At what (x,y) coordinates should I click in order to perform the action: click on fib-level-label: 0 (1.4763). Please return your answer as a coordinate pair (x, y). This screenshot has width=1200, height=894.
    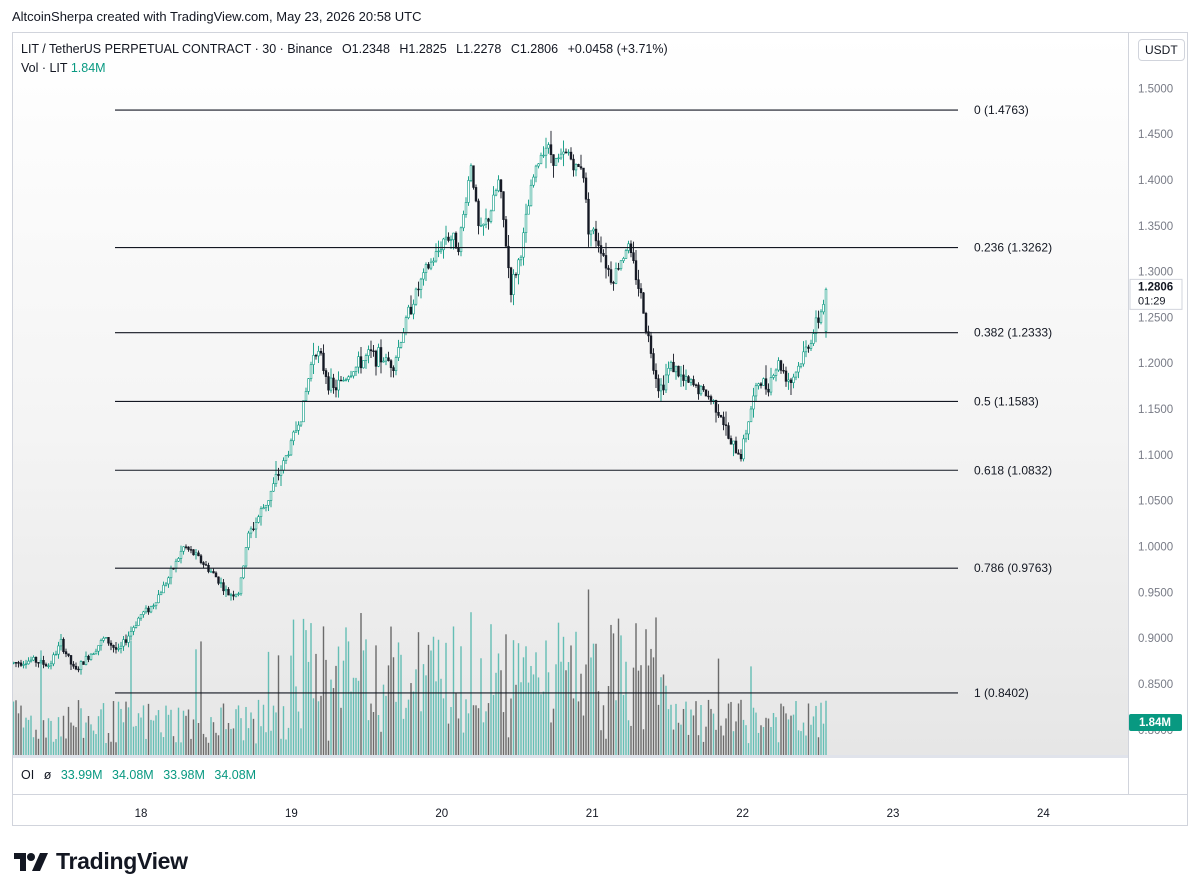
    Looking at the image, I should click on (1001, 110).